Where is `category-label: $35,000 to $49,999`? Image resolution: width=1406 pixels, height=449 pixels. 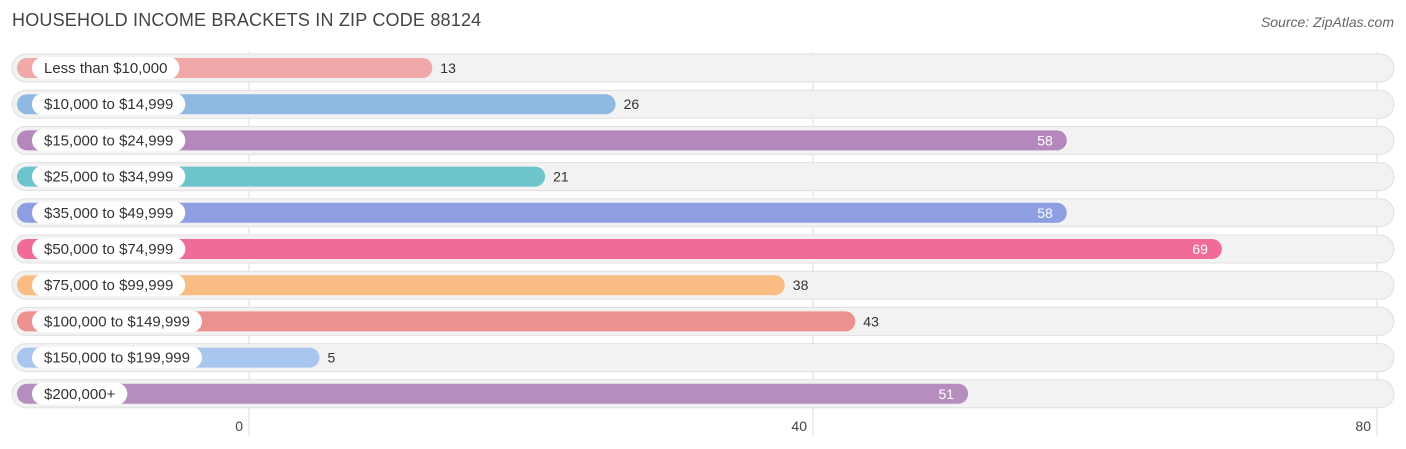
category-label: $35,000 to $49,999 is located at coordinates (108, 213).